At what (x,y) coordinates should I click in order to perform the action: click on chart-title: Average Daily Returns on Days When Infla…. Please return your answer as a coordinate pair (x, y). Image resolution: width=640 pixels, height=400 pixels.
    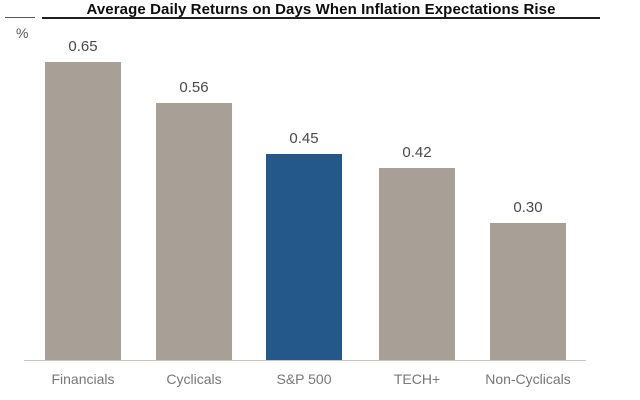
    Looking at the image, I should click on (321, 9).